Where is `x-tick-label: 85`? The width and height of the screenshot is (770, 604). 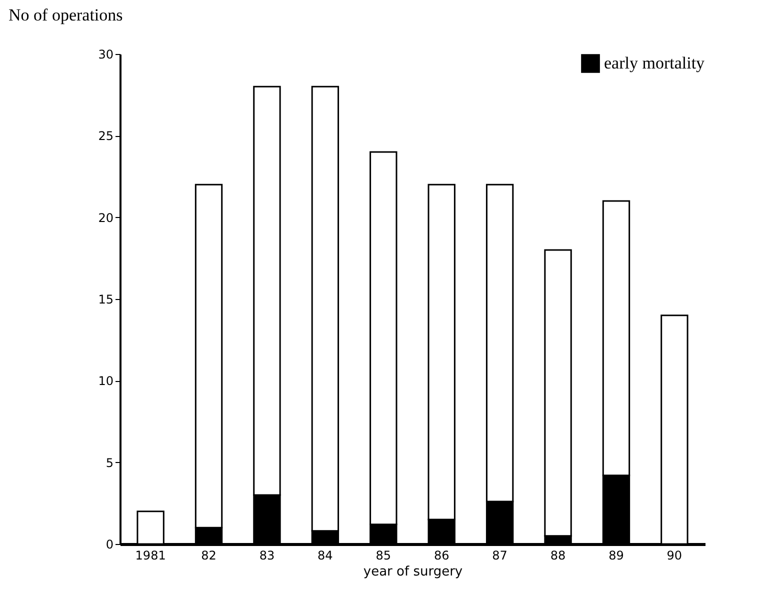
x-tick-label: 85 is located at coordinates (384, 555).